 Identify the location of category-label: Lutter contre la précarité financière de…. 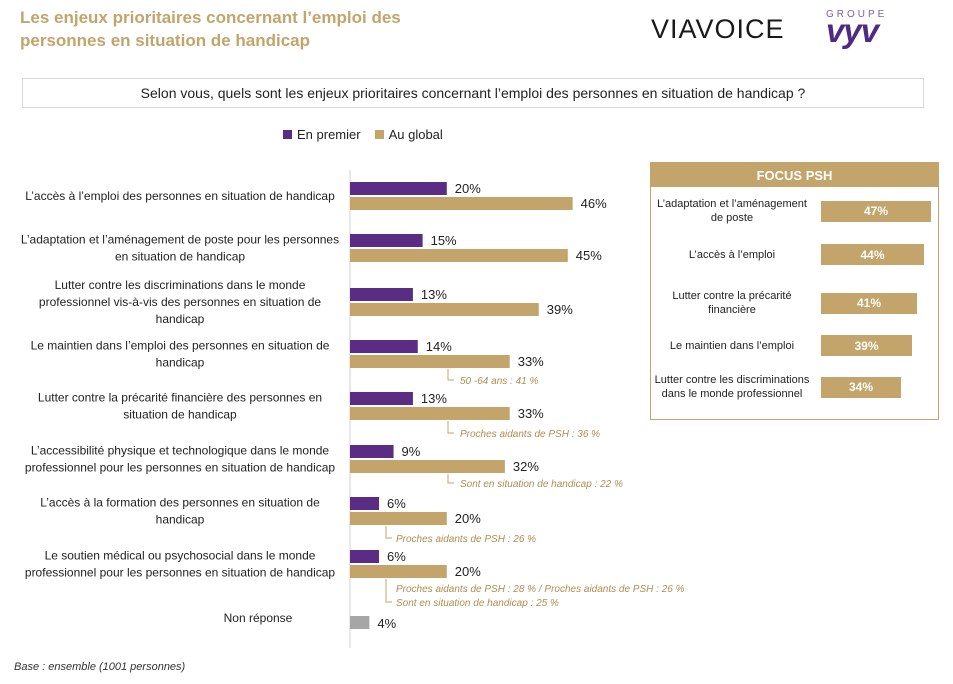
(180, 398).